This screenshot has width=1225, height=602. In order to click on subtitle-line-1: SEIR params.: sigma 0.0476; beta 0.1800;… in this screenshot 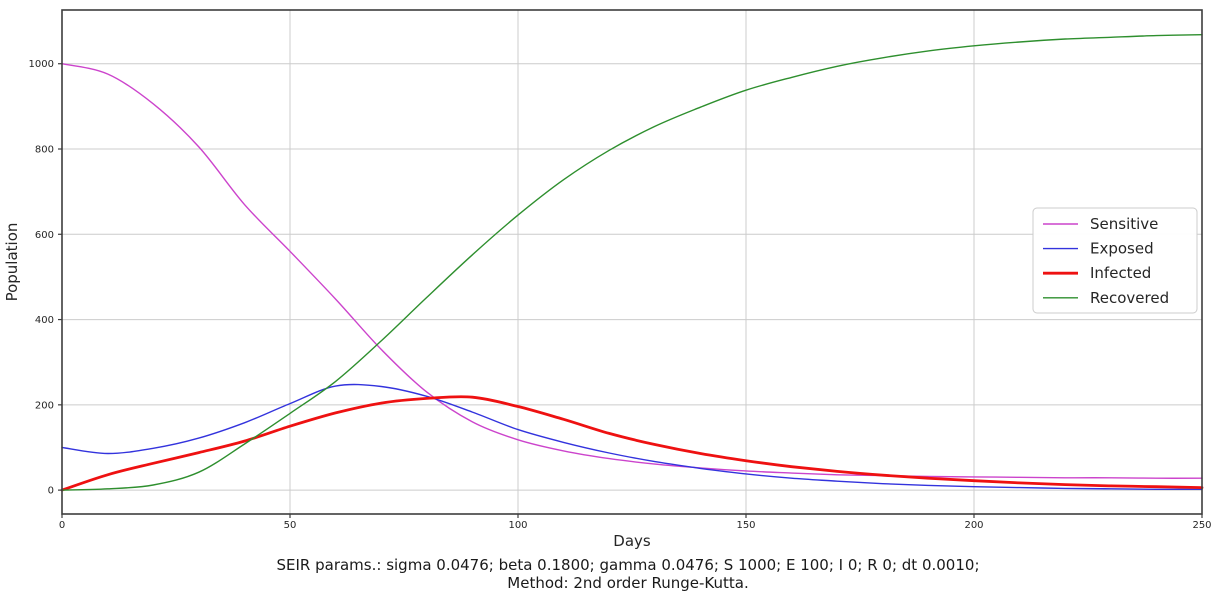, I will do `click(628, 565)`.